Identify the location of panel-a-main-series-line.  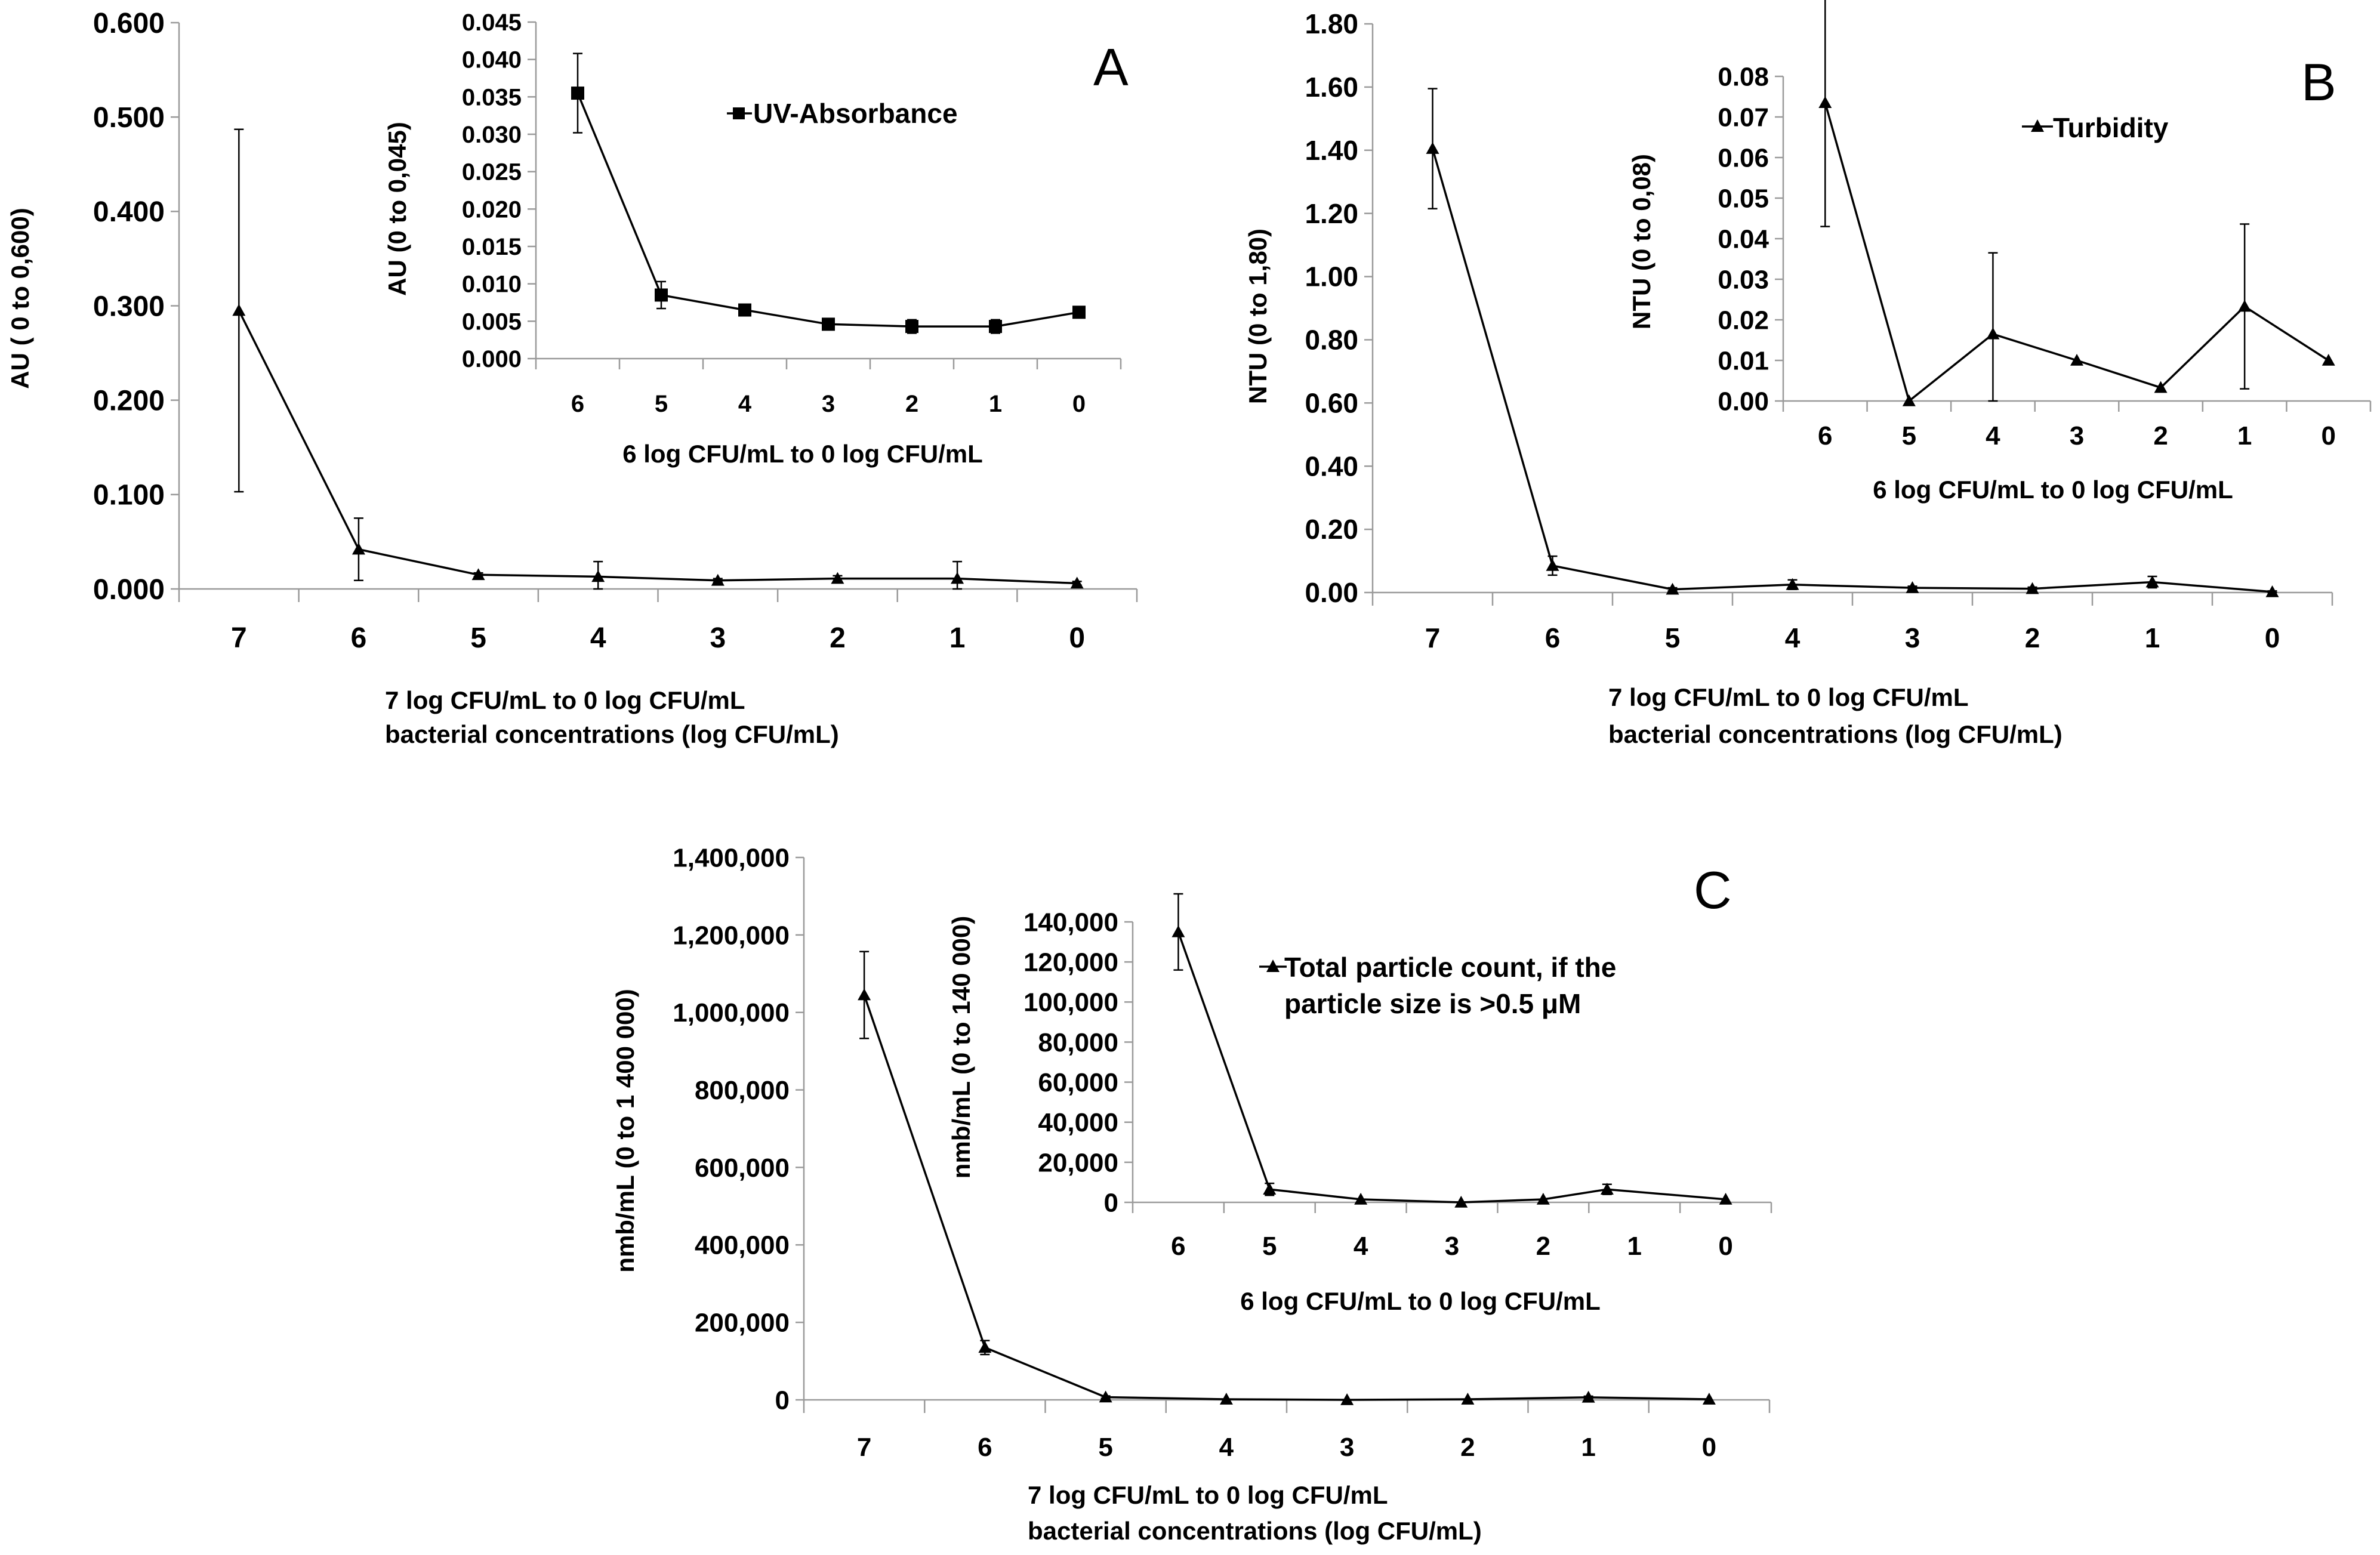
(657, 448).